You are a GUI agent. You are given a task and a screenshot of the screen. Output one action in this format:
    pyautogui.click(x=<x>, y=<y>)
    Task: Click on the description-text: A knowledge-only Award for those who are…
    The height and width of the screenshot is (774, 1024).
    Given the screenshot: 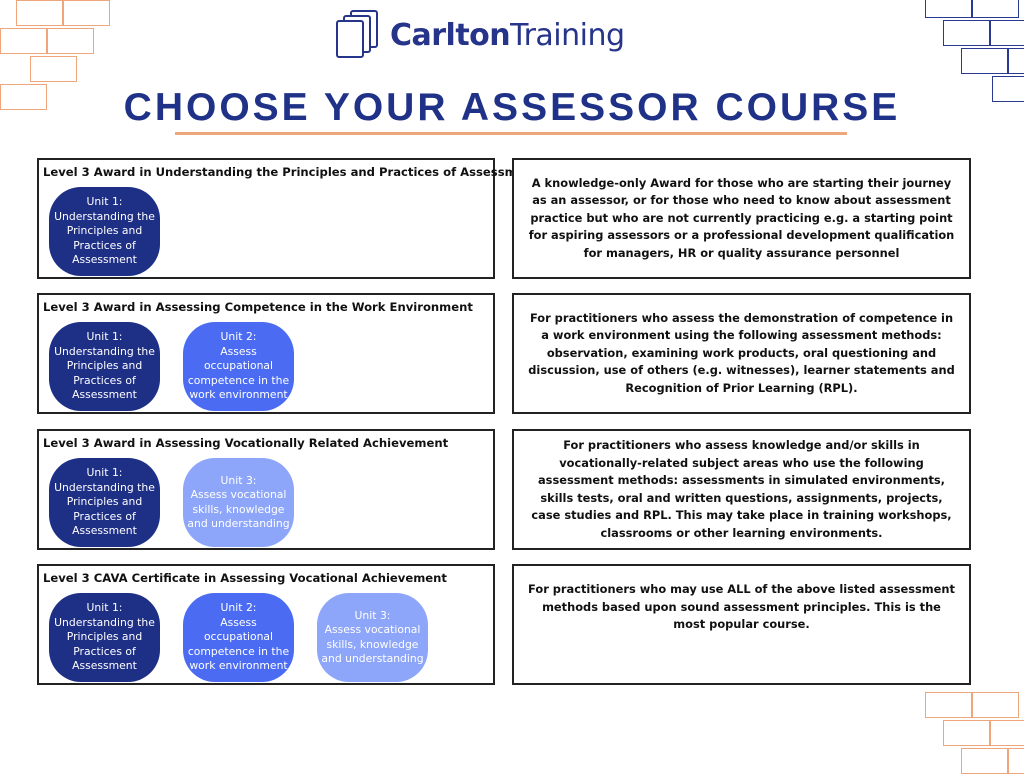 What is the action you would take?
    pyautogui.click(x=741, y=217)
    